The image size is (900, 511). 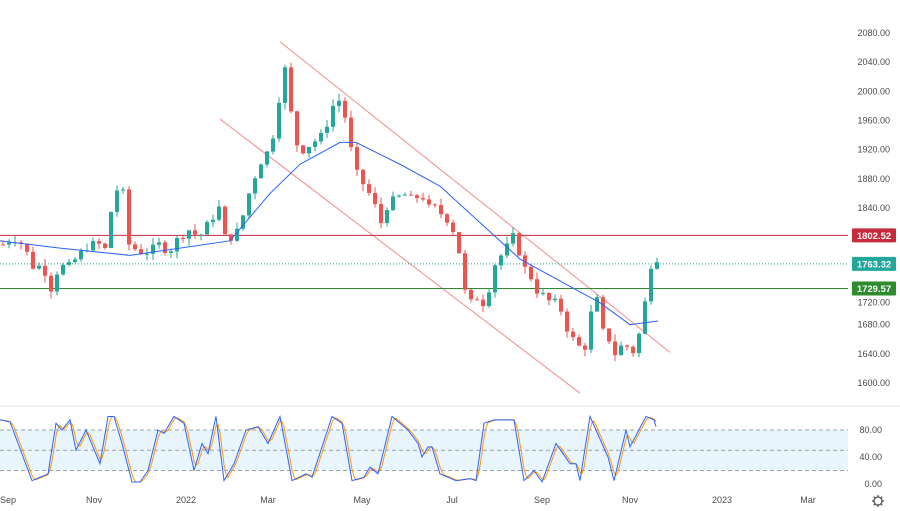 What do you see at coordinates (873, 354) in the screenshot?
I see `price-tick-label: 1640.00` at bounding box center [873, 354].